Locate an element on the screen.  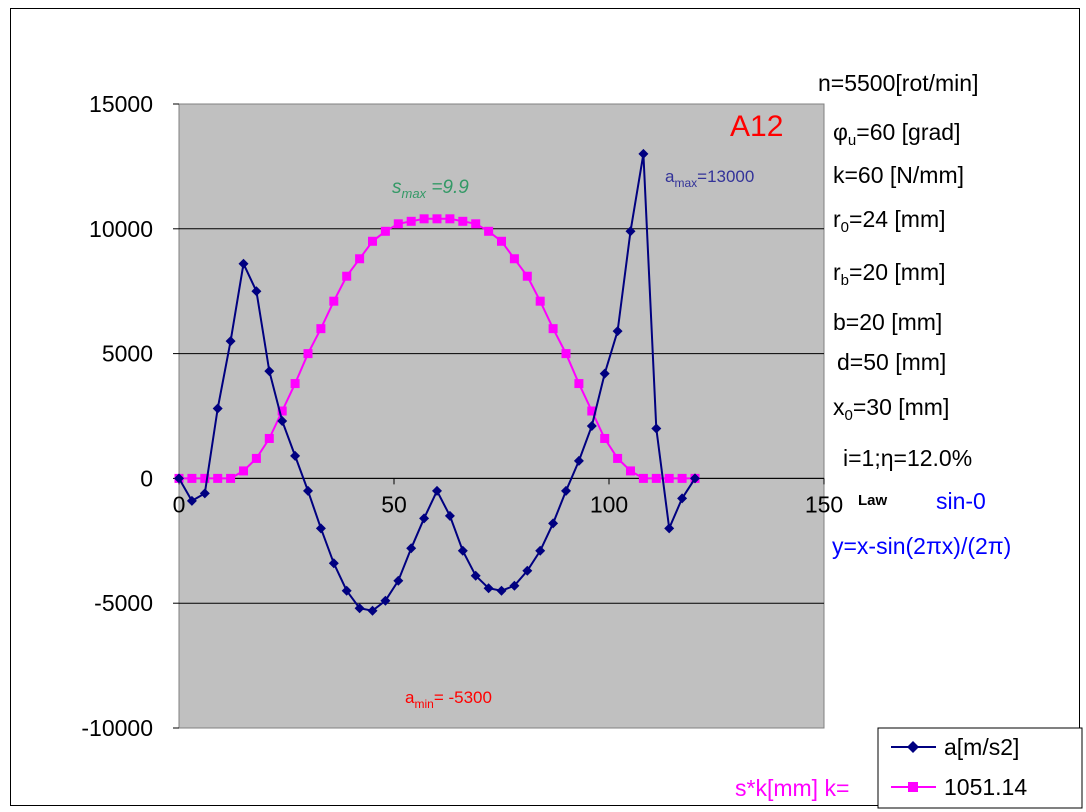
law-value: sin-0 is located at coordinates (961, 501).